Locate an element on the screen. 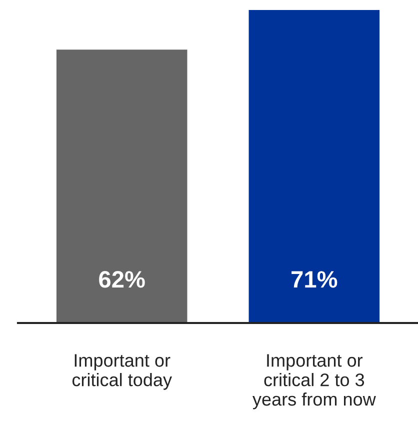 This screenshot has height=425, width=418. x-tick-label: Important or critical 2 to 3 years from now is located at coordinates (314, 382).